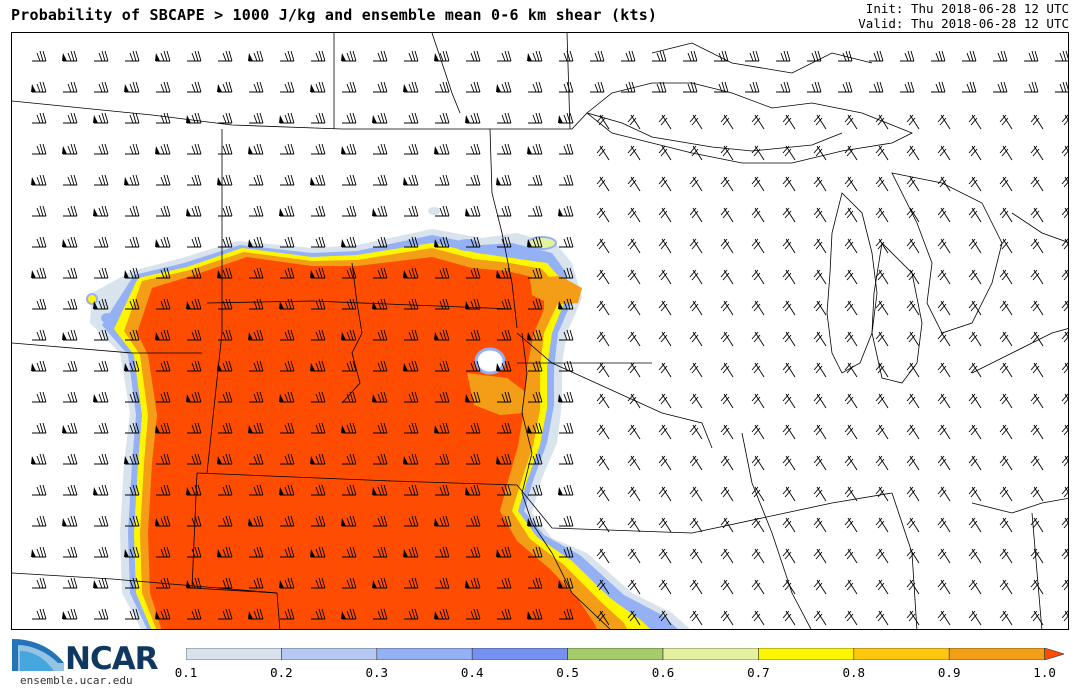  Describe the element at coordinates (854, 672) in the screenshot. I see `colorbar-tick-label: 0.8` at that location.